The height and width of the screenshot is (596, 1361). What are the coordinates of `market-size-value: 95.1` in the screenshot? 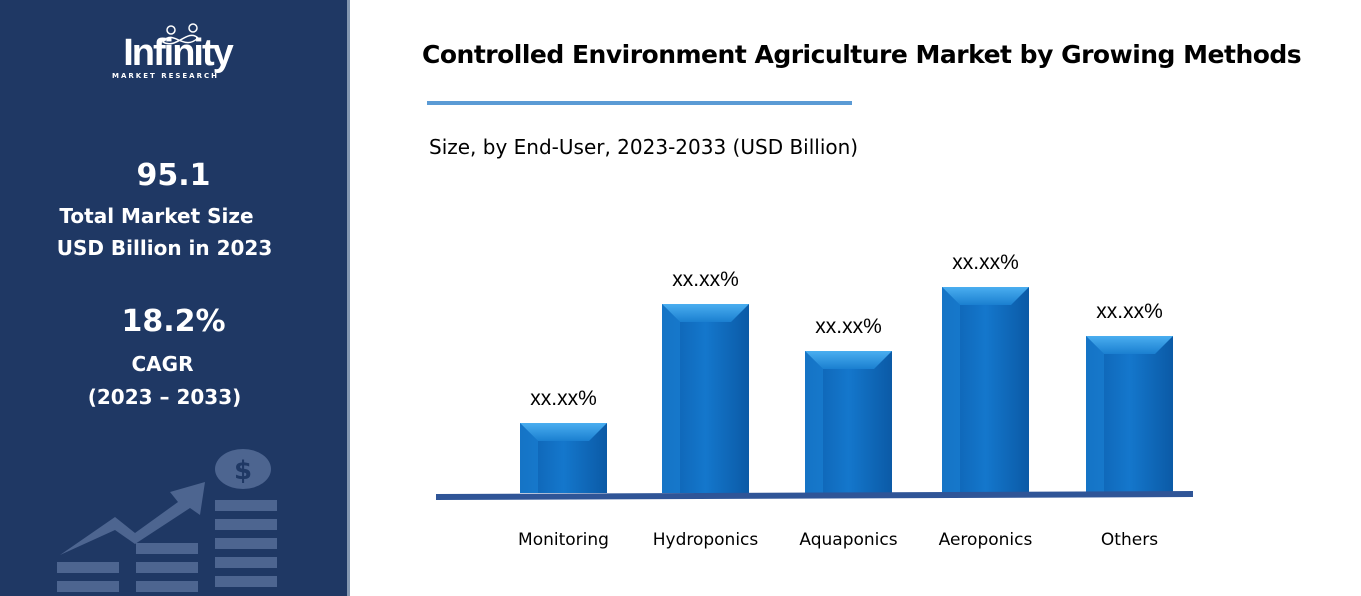 It's located at (173, 175).